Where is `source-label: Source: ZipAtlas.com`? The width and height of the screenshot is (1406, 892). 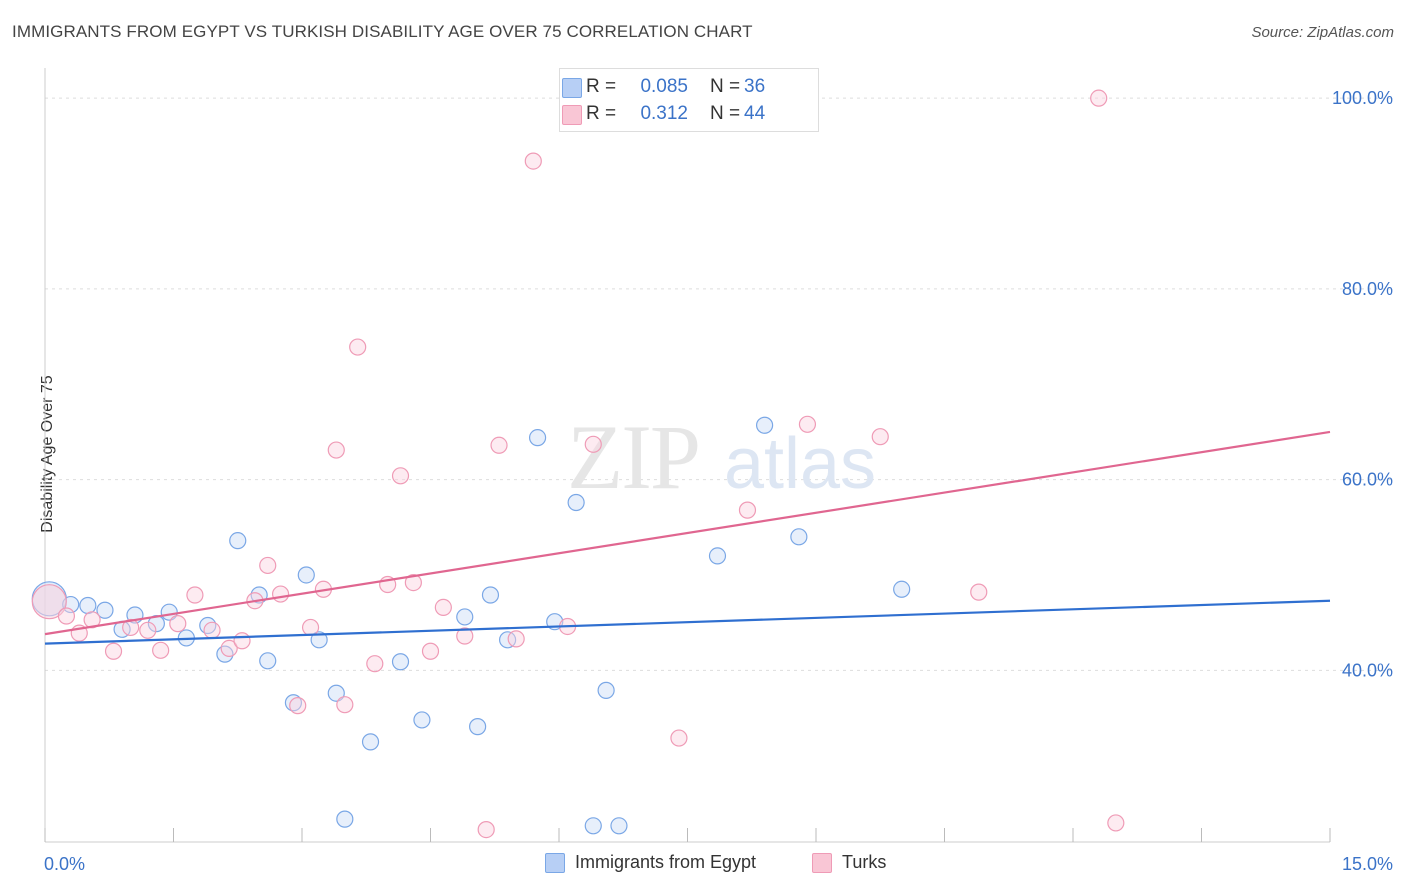 source-label: Source: ZipAtlas.com is located at coordinates (1322, 32).